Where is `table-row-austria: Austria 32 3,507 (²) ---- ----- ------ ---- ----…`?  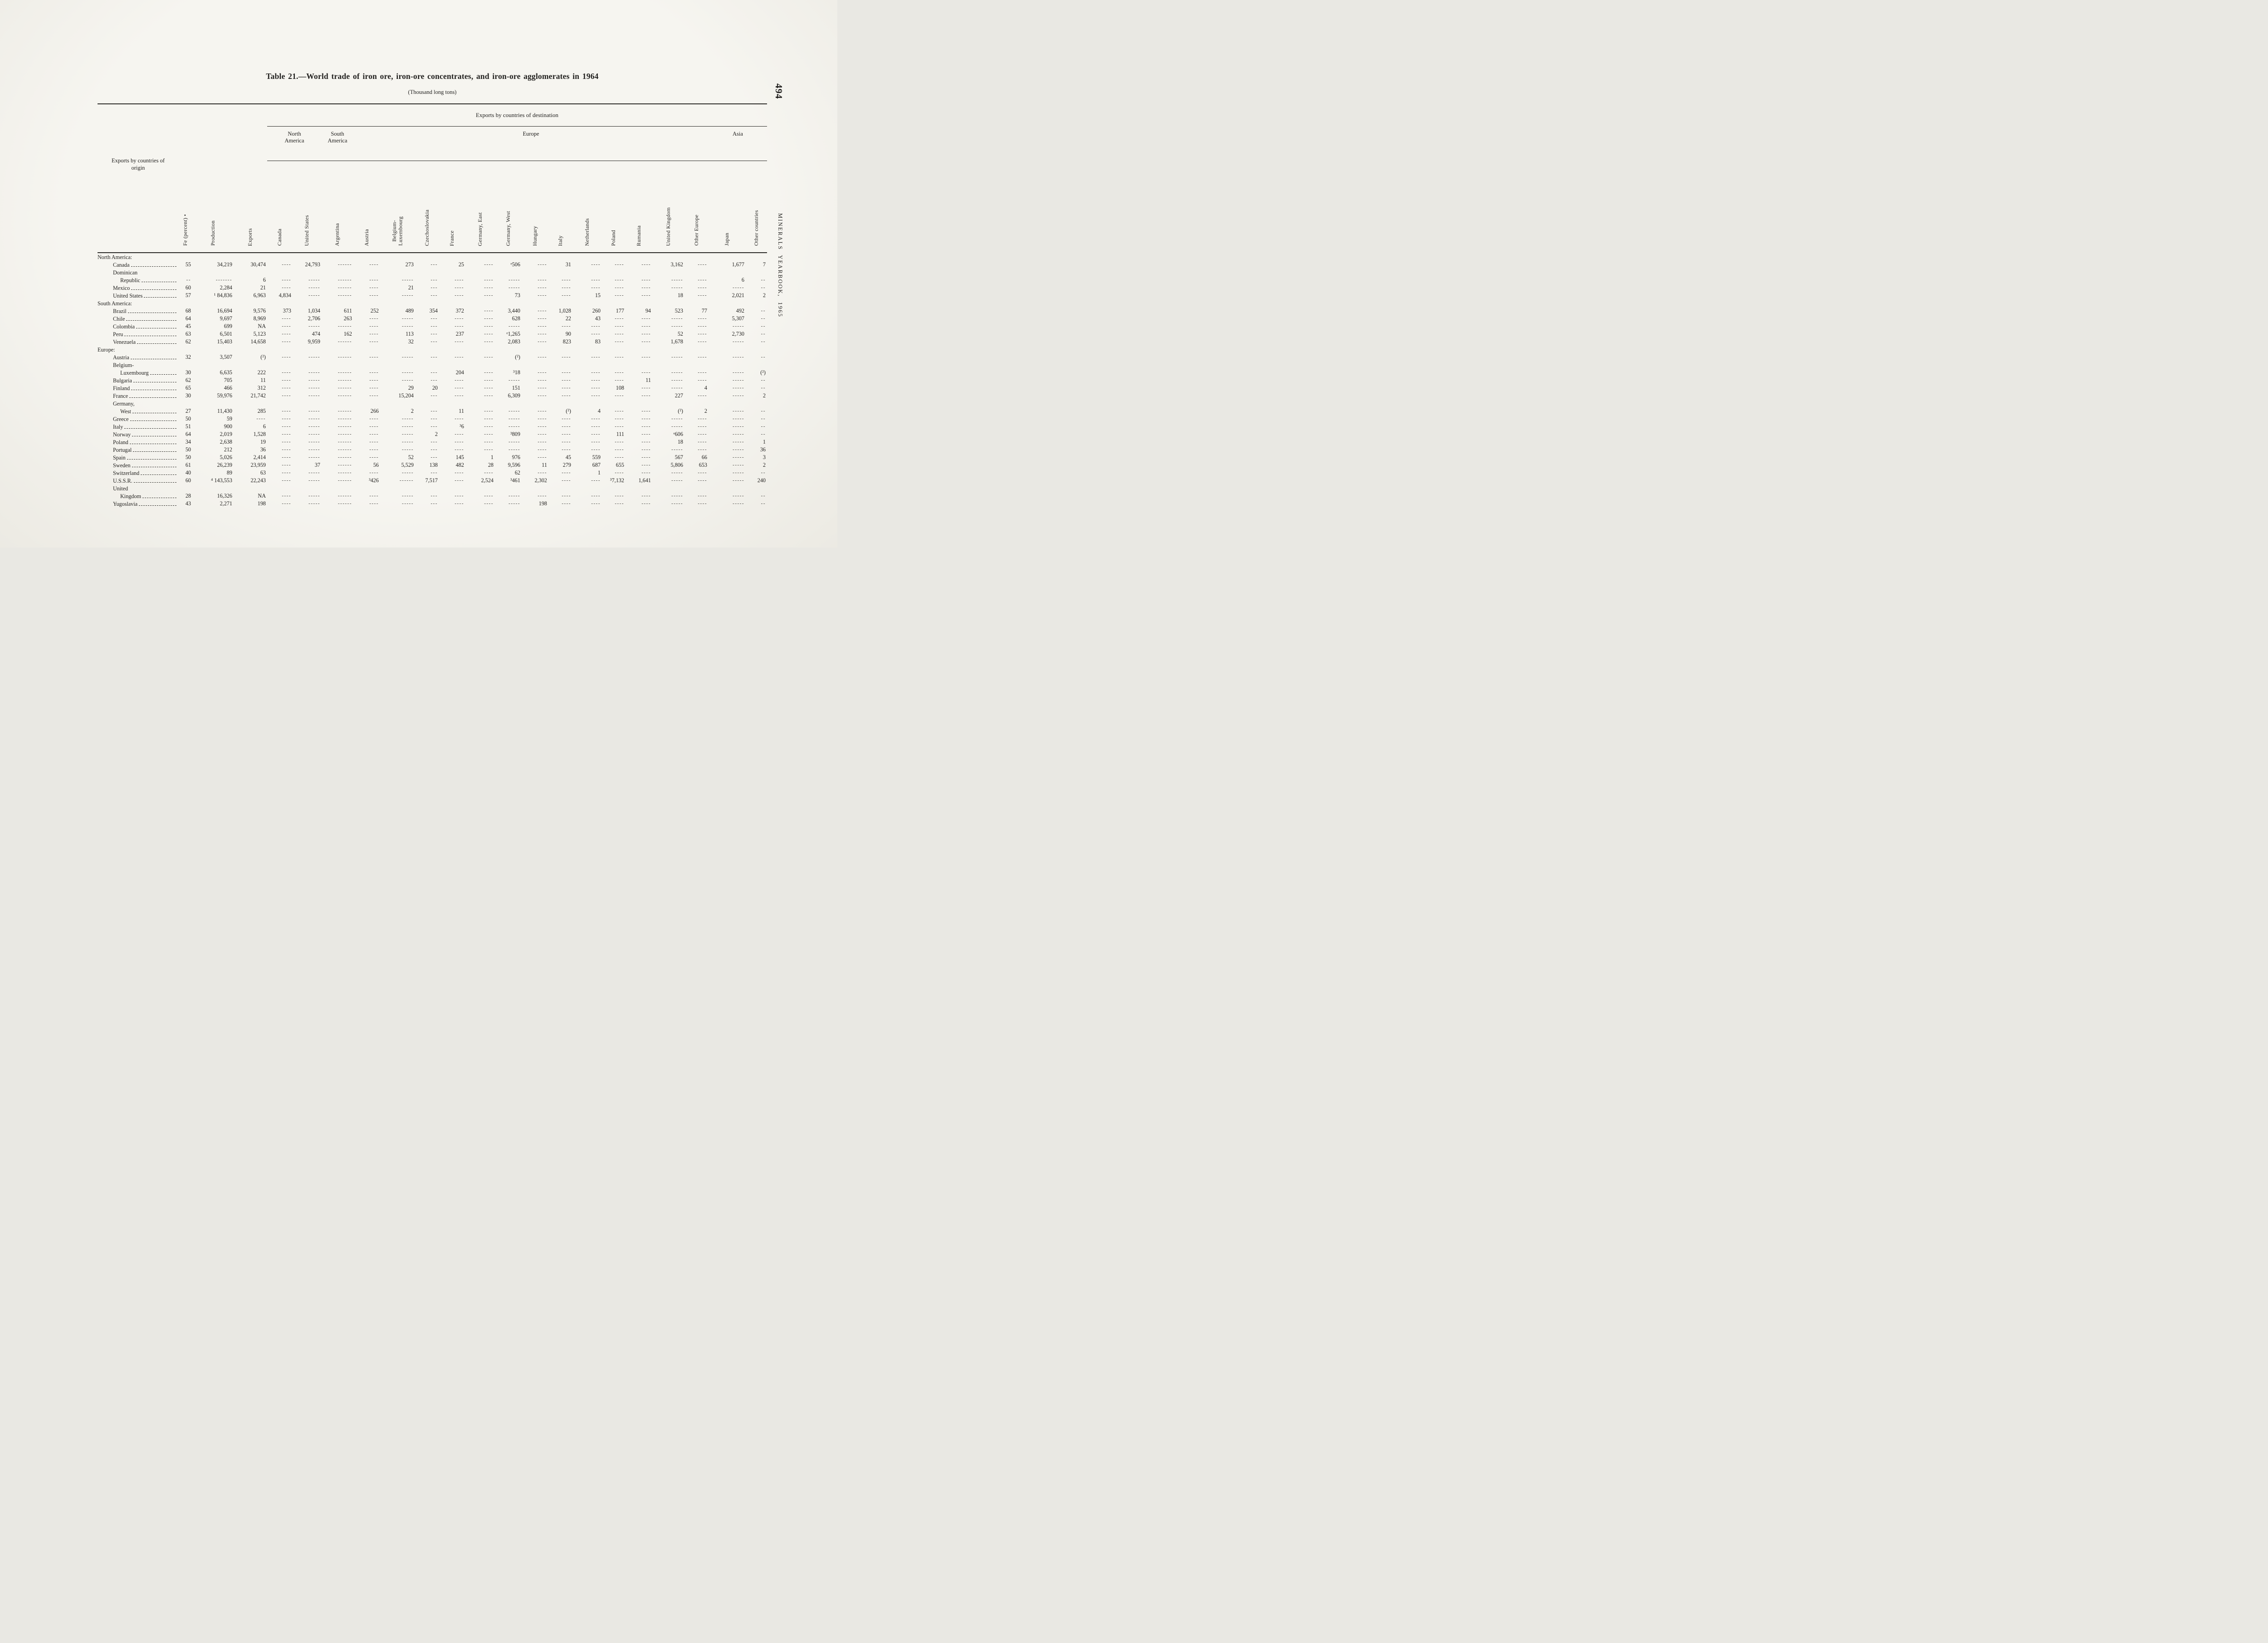 table-row-austria: Austria 32 3,507 (²) ---- ----- ------ ---- ----… is located at coordinates (433, 357).